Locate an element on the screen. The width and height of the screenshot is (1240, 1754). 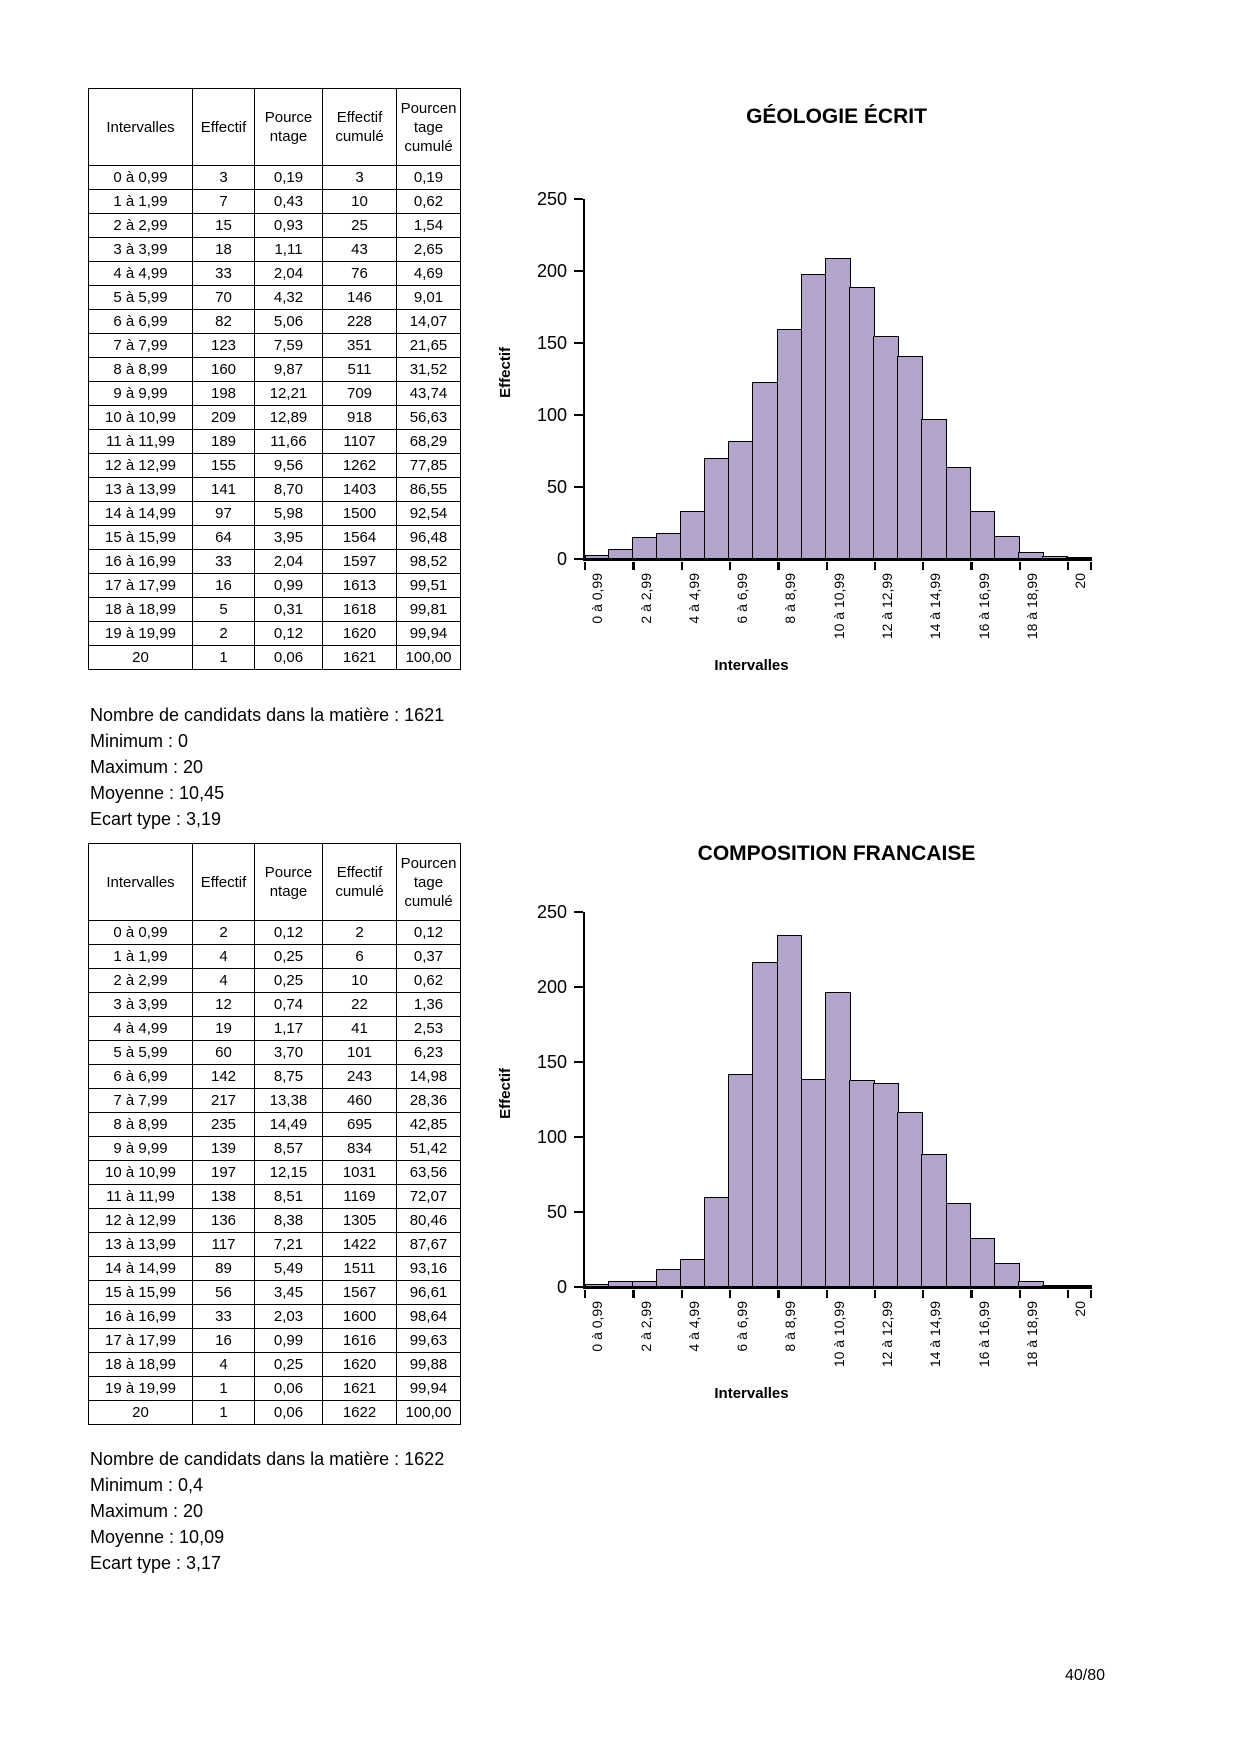
table-row: 9 à 9,99 198 12,21 709 43,74 is located at coordinates (274, 393).